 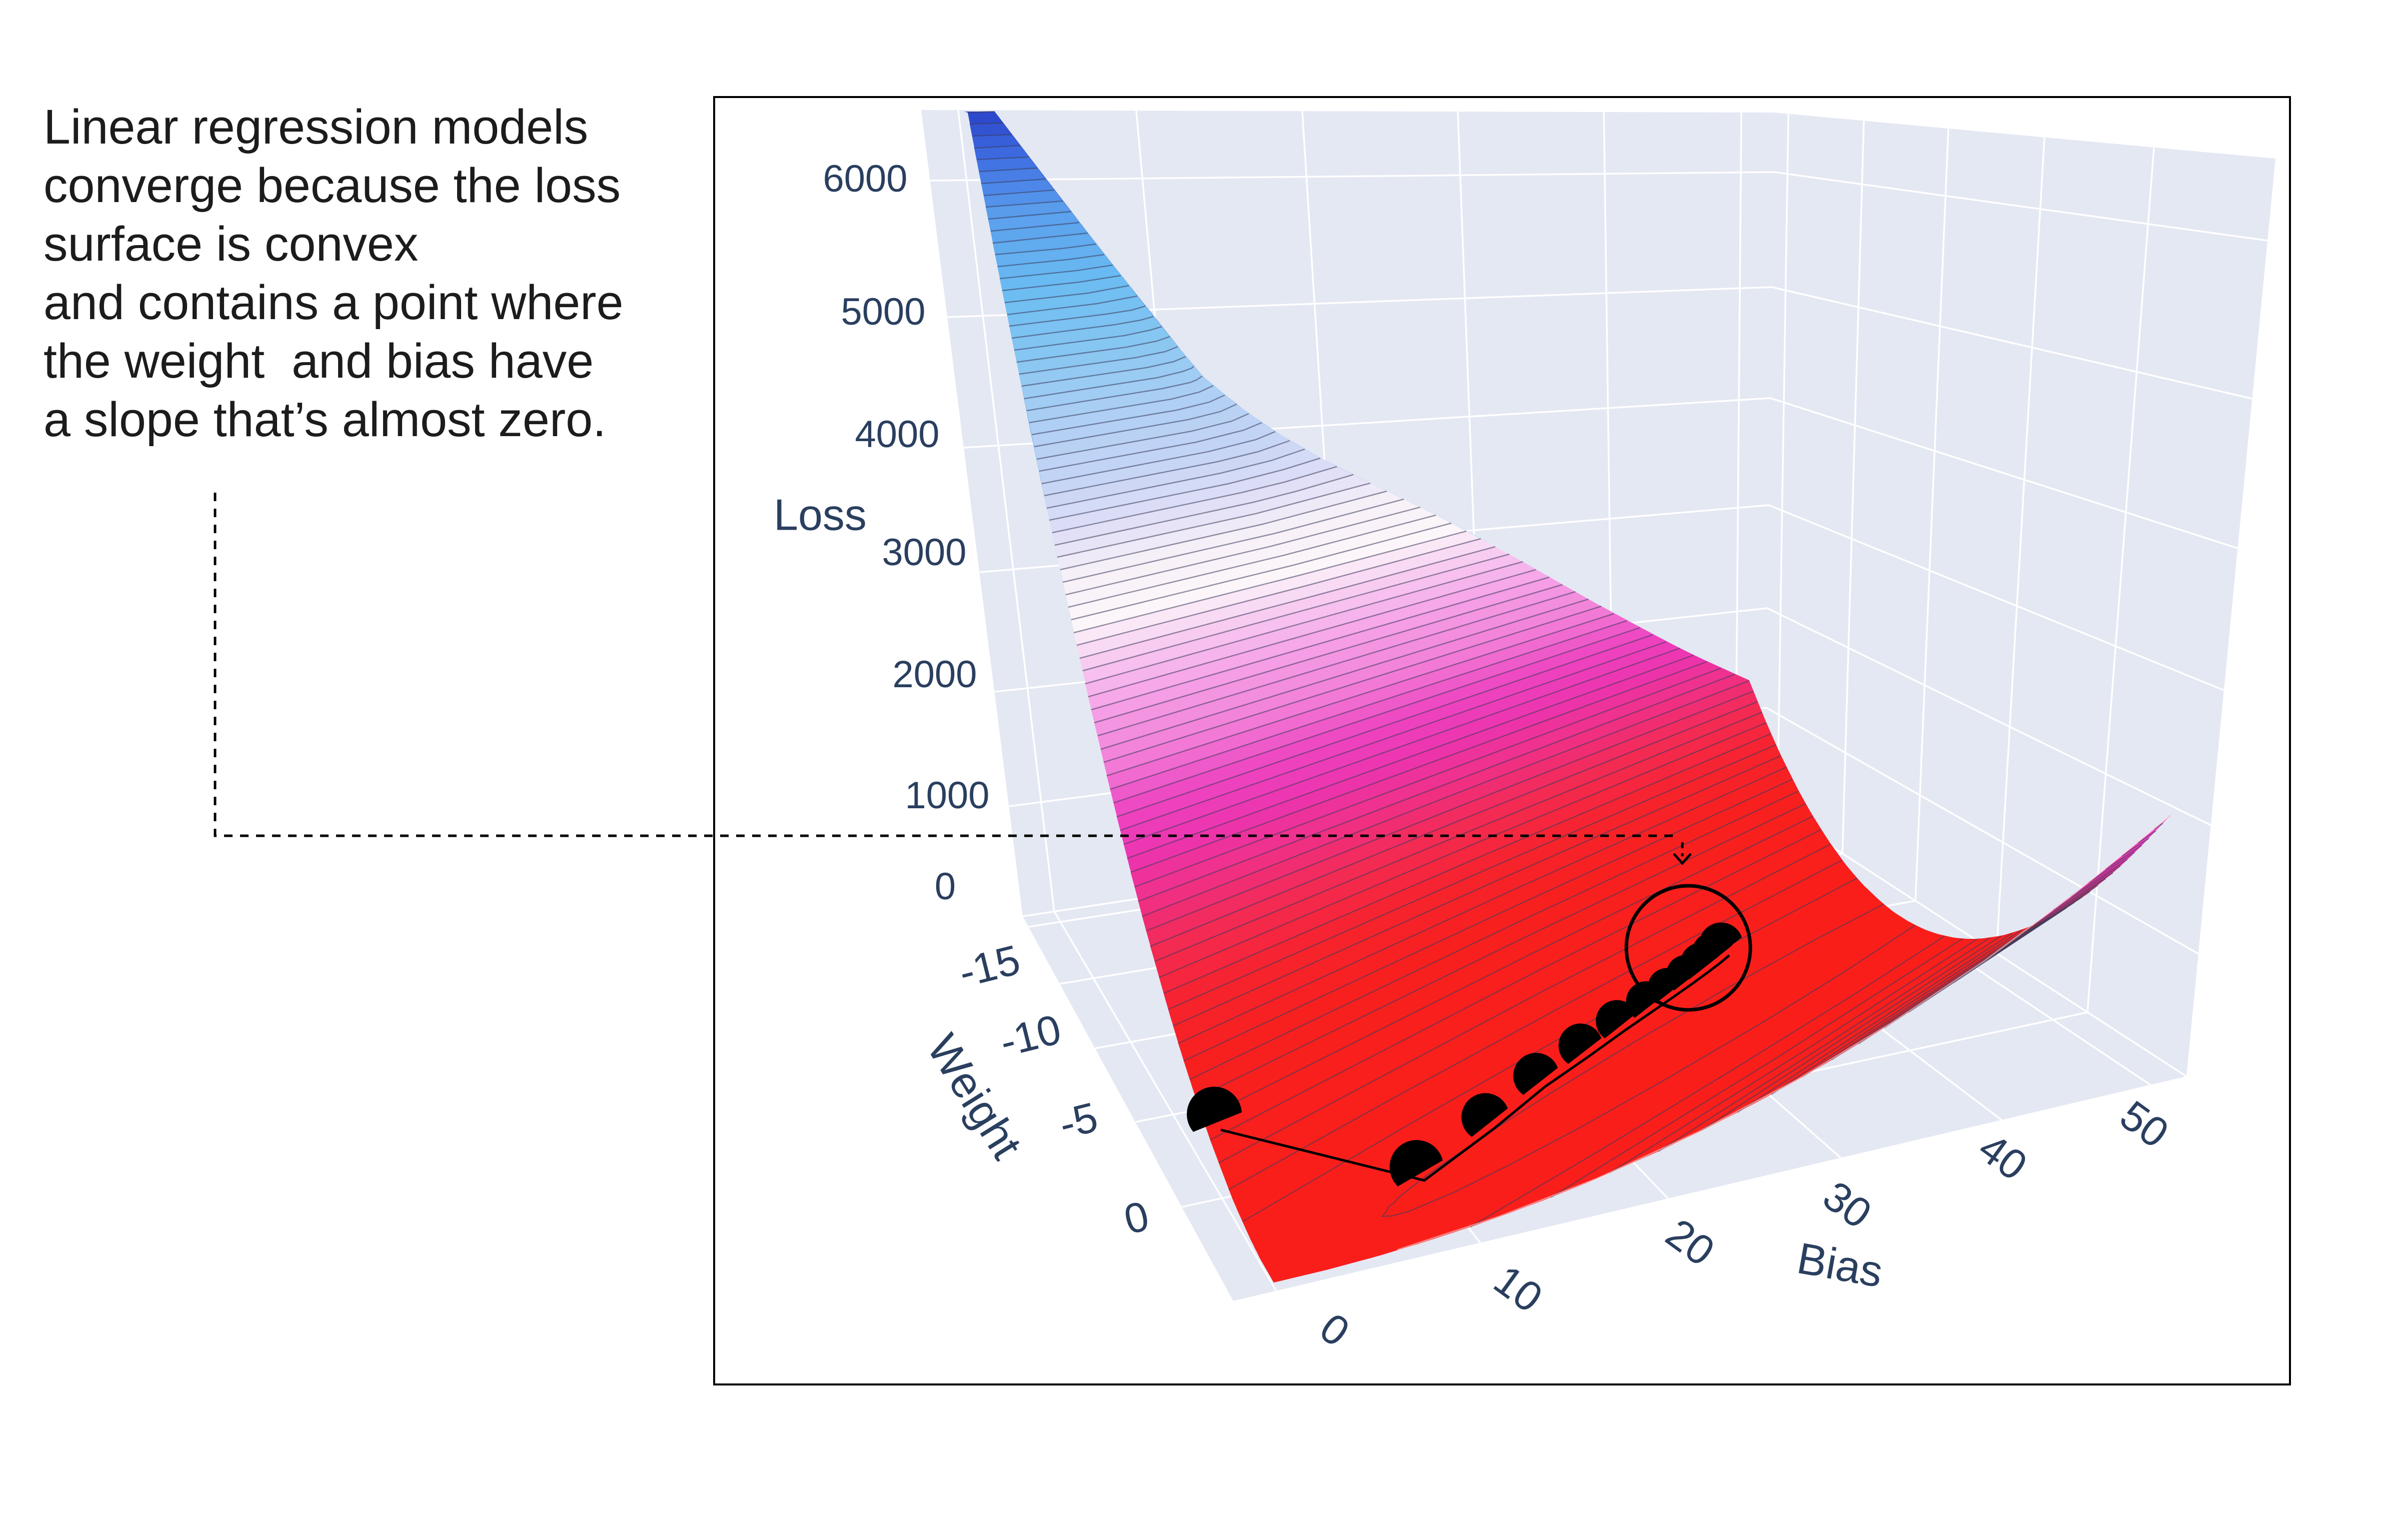 I want to click on svg-text: 0, so click(x=945, y=886).